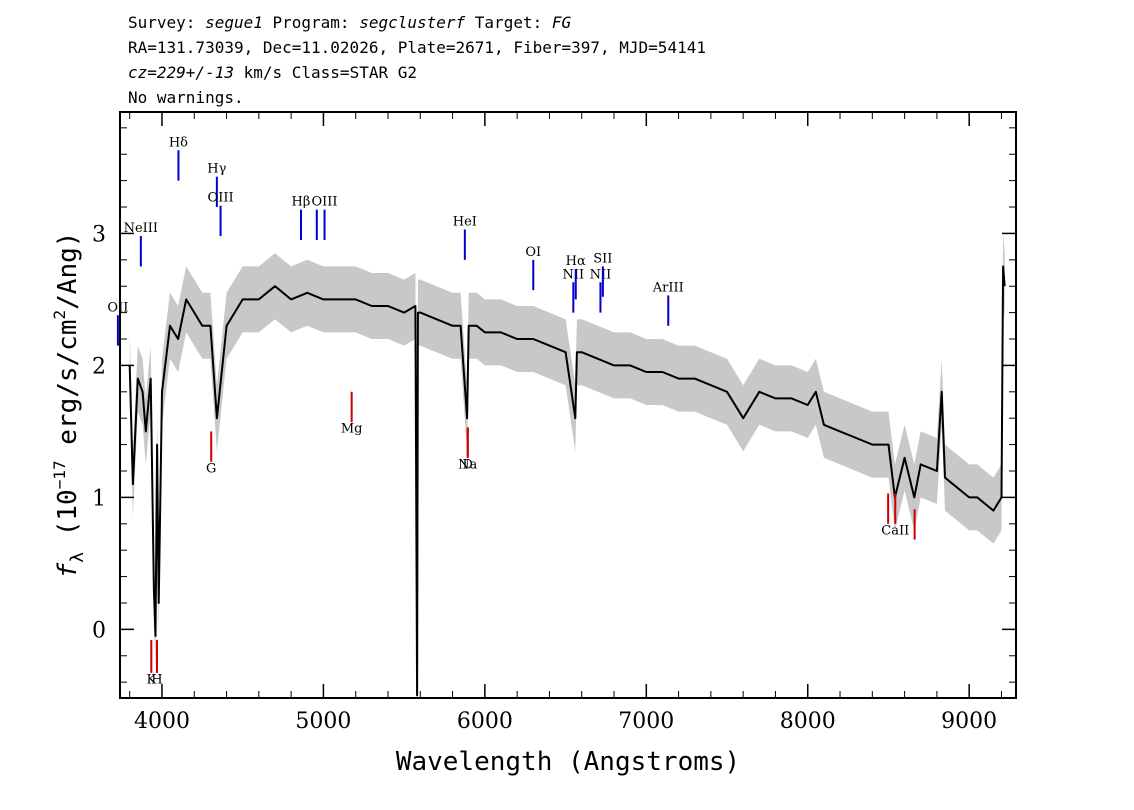 Image resolution: width=1134 pixels, height=810 pixels. What do you see at coordinates (151, 679) in the screenshot?
I see `absorption-line-label: K` at bounding box center [151, 679].